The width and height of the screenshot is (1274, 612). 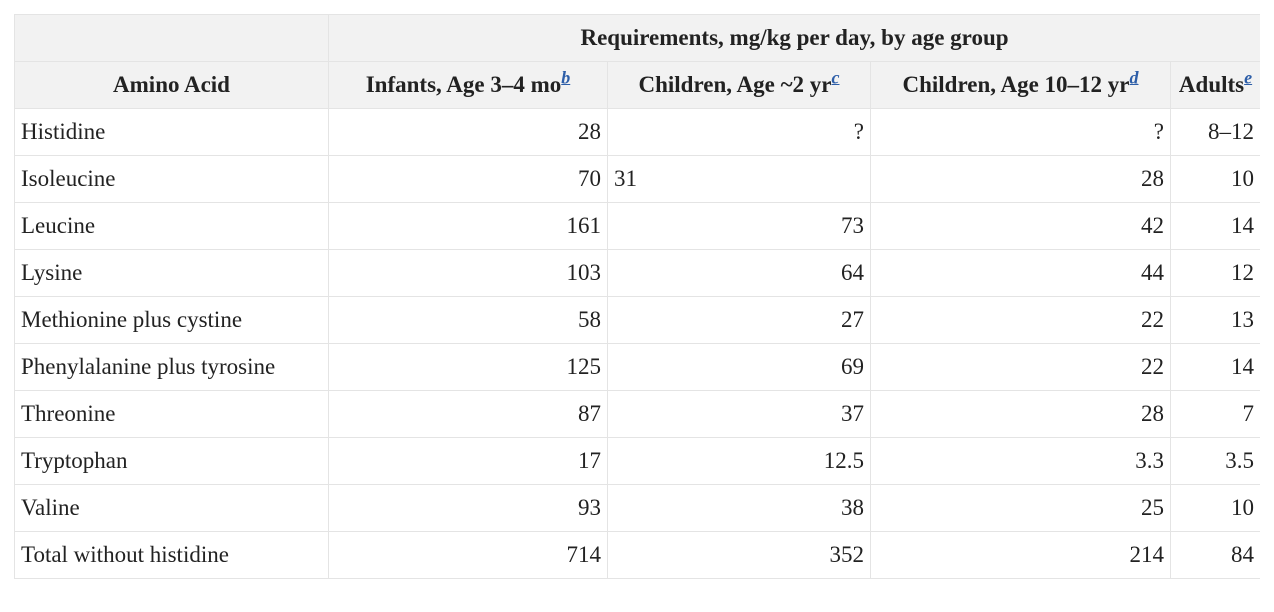 What do you see at coordinates (468, 414) in the screenshot?
I see `infants-value: 87` at bounding box center [468, 414].